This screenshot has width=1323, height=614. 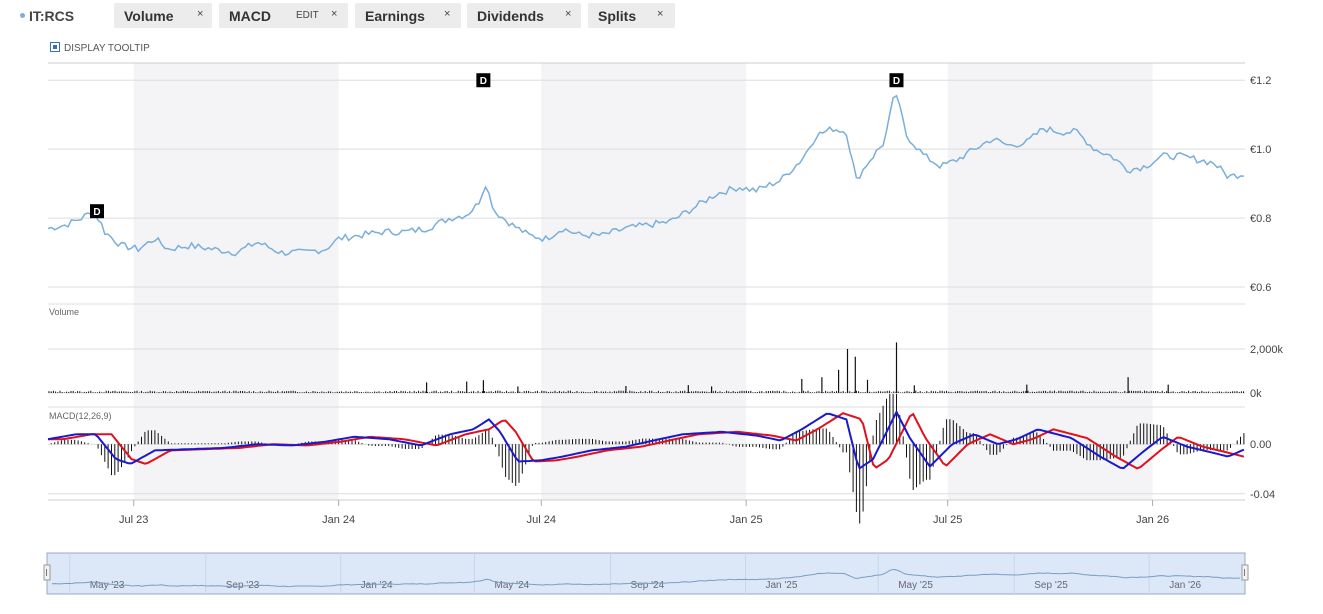 What do you see at coordinates (746, 520) in the screenshot?
I see `x-tick-label: Jan 25` at bounding box center [746, 520].